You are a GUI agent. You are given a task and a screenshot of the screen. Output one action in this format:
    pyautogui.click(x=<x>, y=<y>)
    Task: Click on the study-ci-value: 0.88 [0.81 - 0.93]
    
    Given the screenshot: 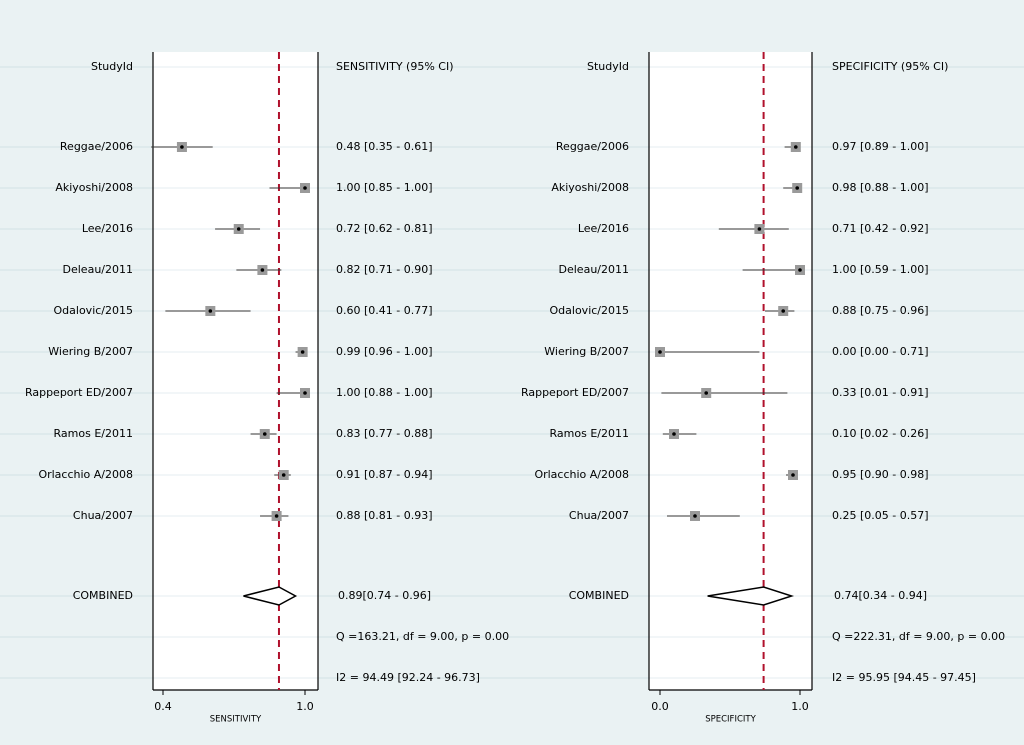 What is the action you would take?
    pyautogui.click(x=384, y=515)
    